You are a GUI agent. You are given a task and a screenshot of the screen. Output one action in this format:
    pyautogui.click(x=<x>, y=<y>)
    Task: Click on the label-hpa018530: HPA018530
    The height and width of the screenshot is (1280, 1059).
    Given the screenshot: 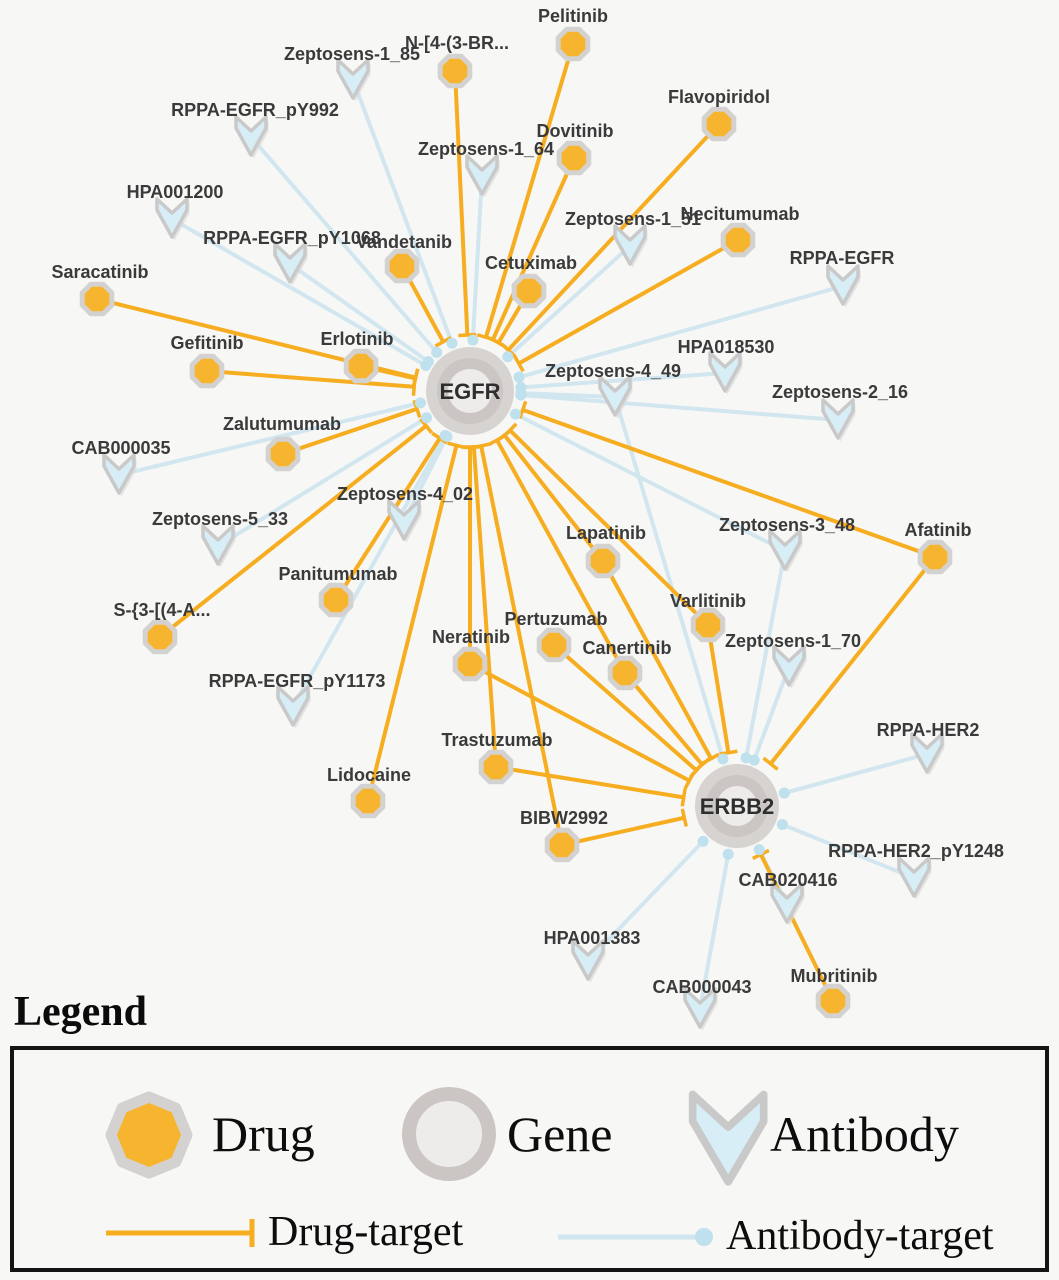 What is the action you would take?
    pyautogui.click(x=726, y=347)
    